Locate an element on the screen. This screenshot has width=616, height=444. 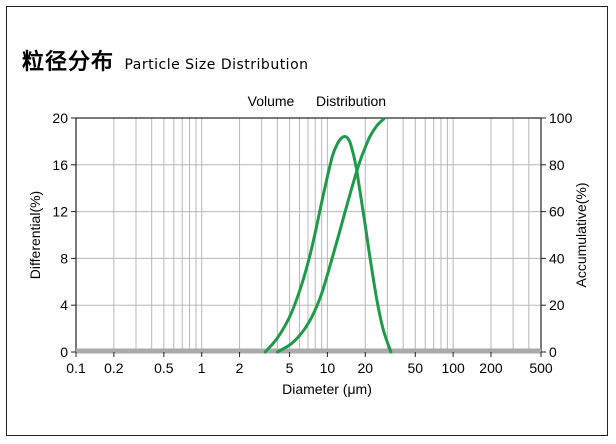
accumulative-curve is located at coordinates (330, 235).